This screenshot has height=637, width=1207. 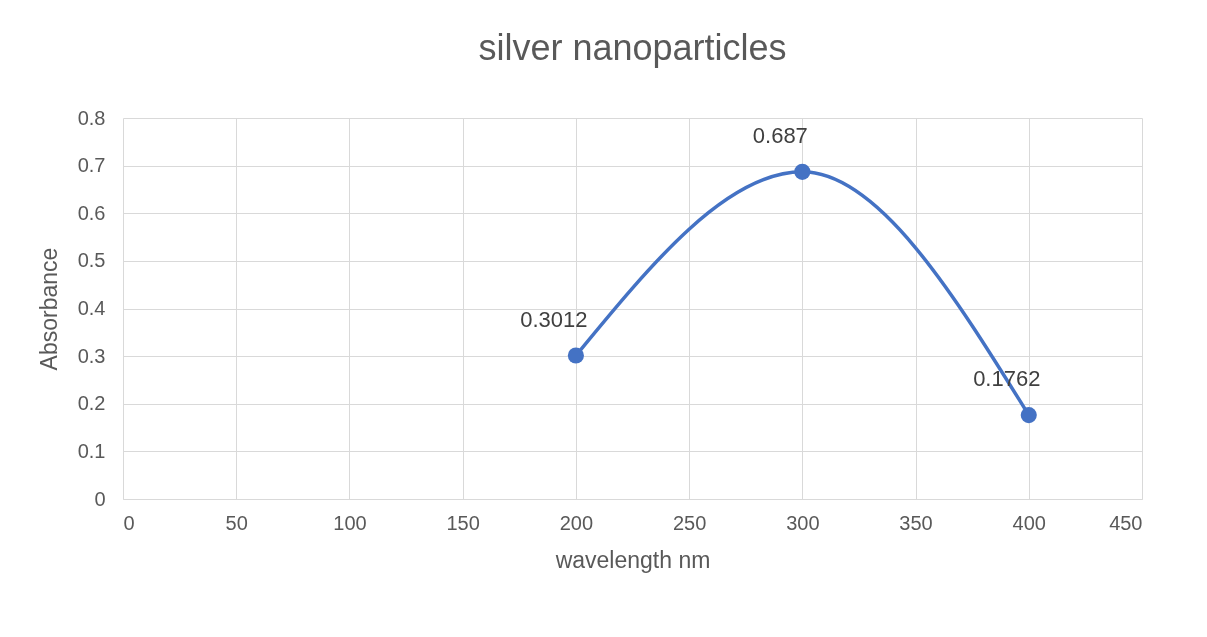 What do you see at coordinates (48, 309) in the screenshot?
I see `y-axis-title: Absorbance` at bounding box center [48, 309].